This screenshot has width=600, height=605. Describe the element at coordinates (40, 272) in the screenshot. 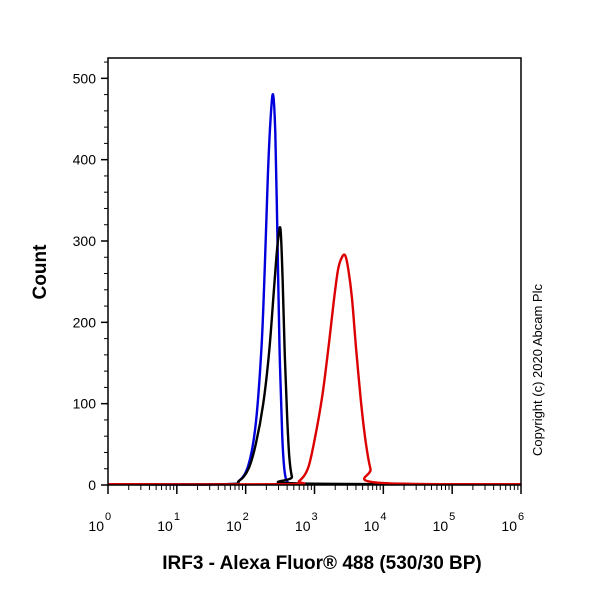

I see `y-axis-title: Count` at that location.